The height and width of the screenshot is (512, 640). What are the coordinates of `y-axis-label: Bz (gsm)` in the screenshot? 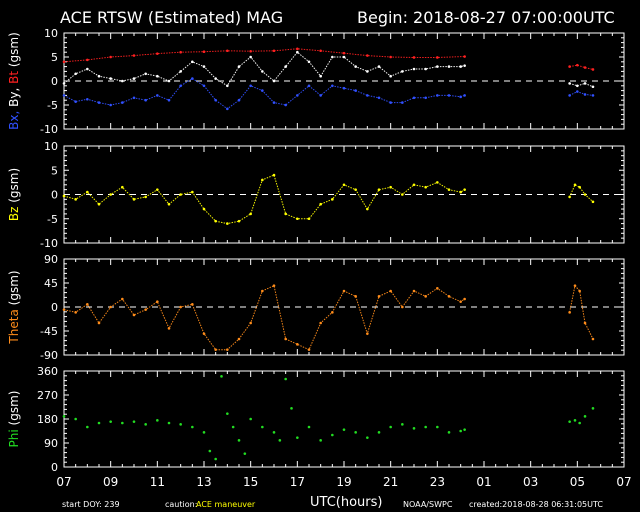 It's located at (14, 194).